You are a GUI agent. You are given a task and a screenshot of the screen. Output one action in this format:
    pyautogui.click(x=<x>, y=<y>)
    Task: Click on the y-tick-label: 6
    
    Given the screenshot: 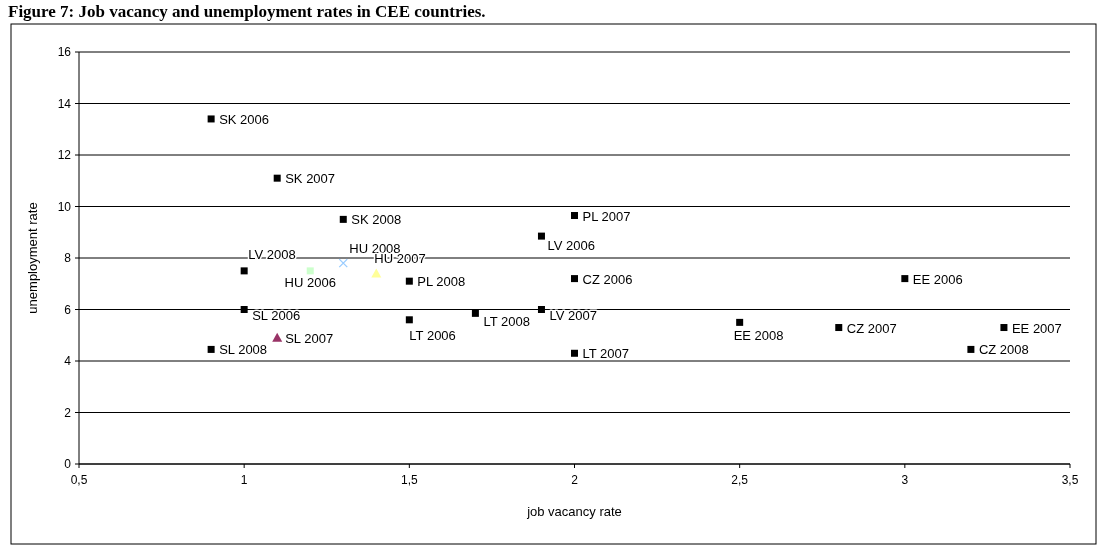 What is the action you would take?
    pyautogui.click(x=68, y=309)
    